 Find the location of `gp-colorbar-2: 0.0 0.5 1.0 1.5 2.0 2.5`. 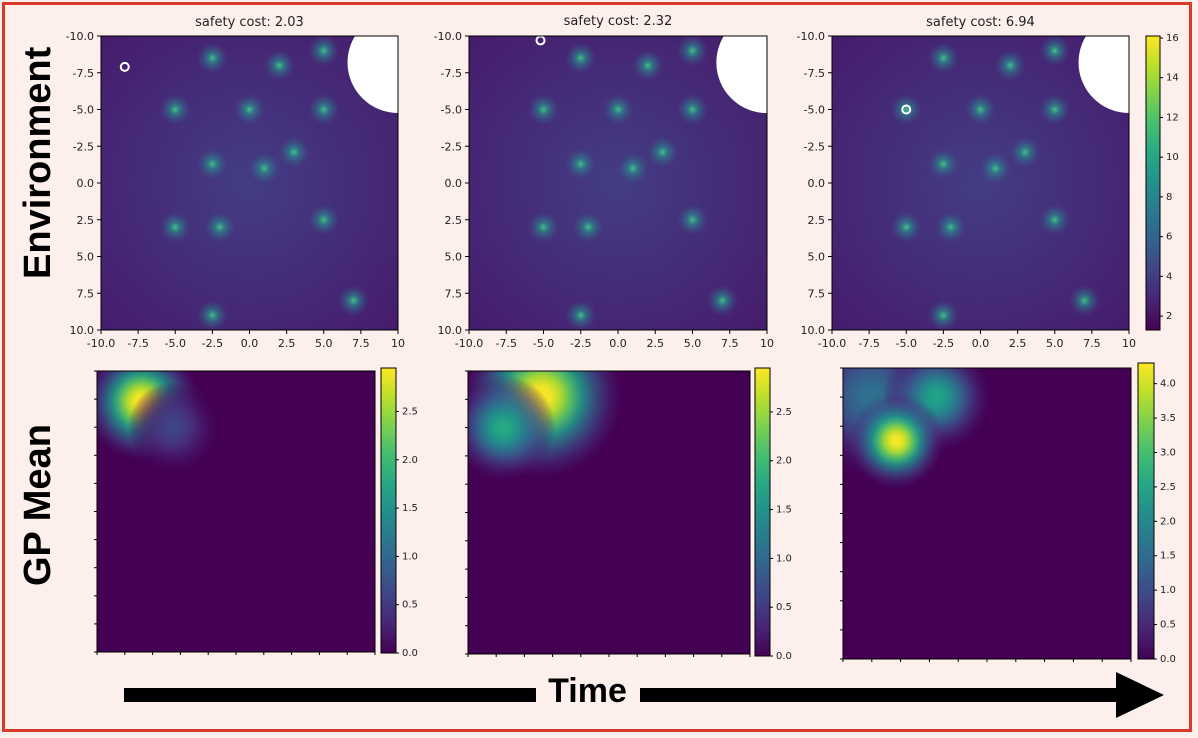

gp-colorbar-2: 0.0 0.5 1.0 1.5 2.0 2.5 is located at coordinates (773, 514).